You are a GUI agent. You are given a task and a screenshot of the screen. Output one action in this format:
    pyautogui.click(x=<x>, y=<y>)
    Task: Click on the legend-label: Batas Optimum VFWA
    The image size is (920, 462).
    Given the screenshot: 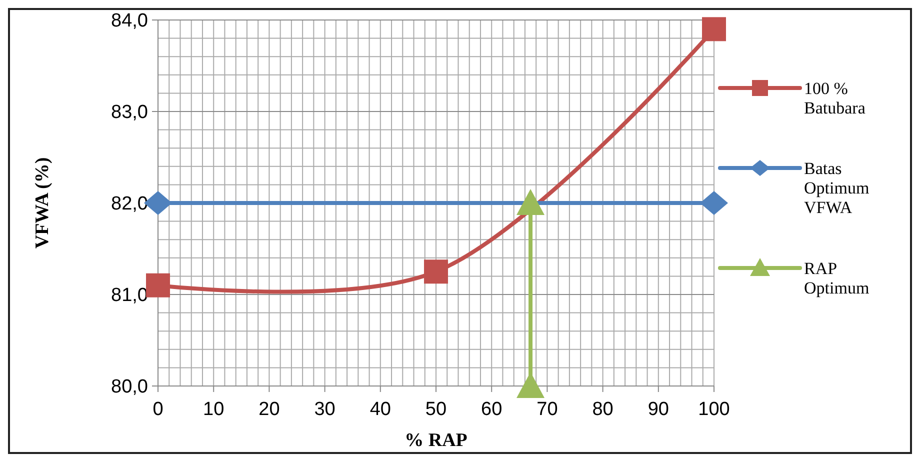 What is the action you would take?
    pyautogui.click(x=837, y=188)
    